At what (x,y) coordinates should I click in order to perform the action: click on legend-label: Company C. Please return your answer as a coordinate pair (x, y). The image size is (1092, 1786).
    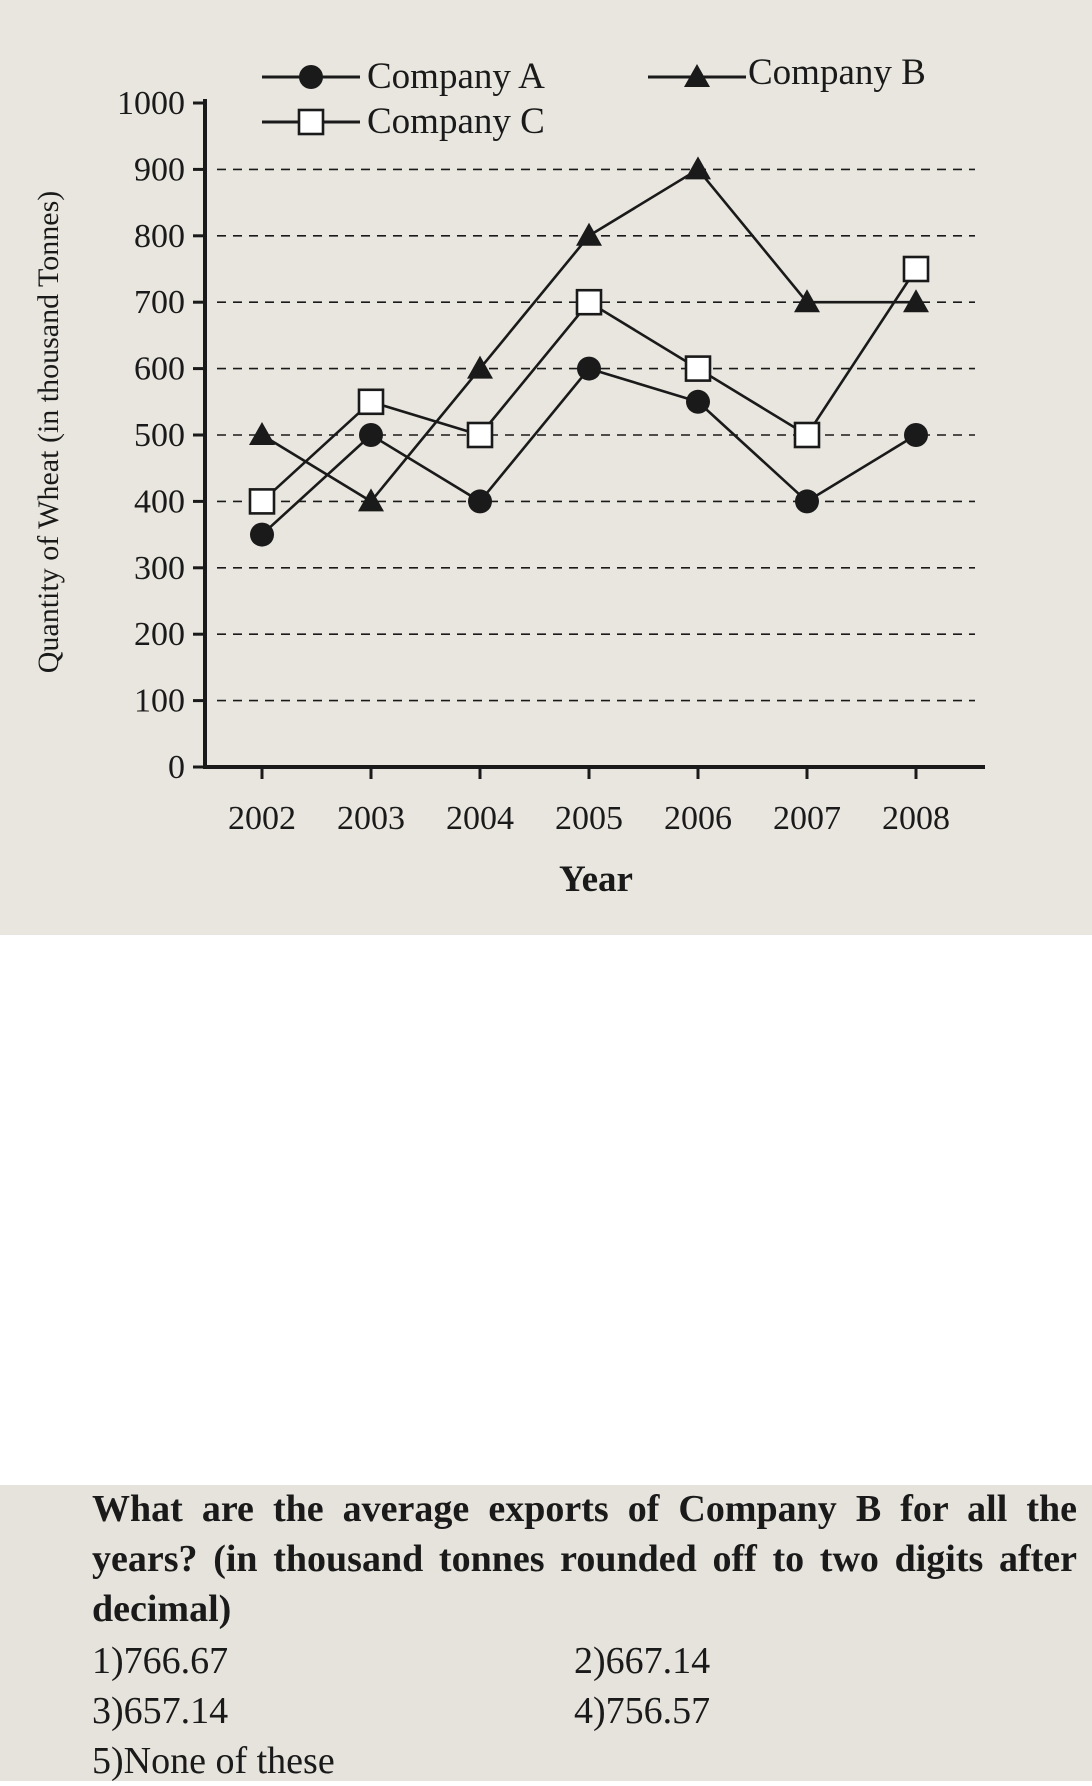
    Looking at the image, I should click on (456, 121).